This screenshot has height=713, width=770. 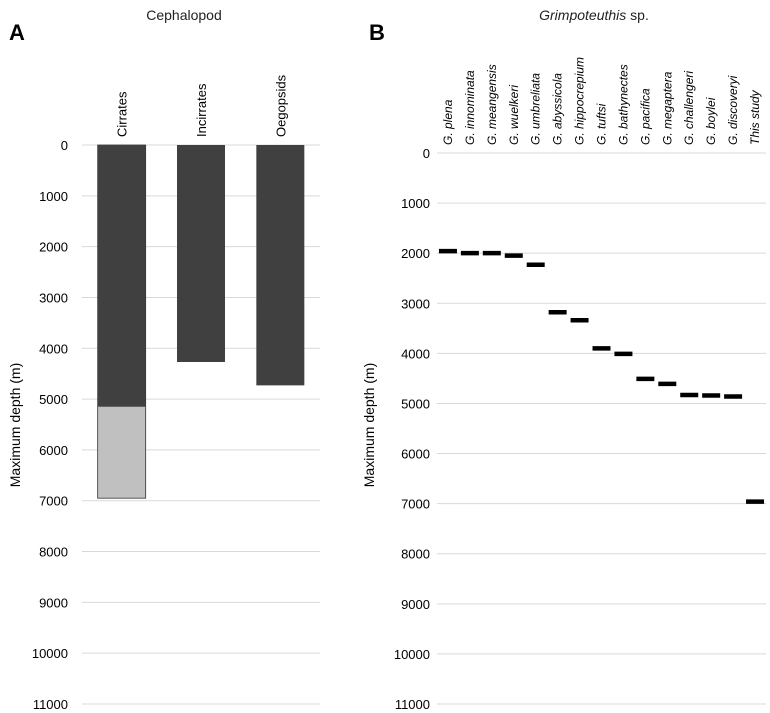 I want to click on panel-a-y-tick-label: 10000, so click(x=50, y=653).